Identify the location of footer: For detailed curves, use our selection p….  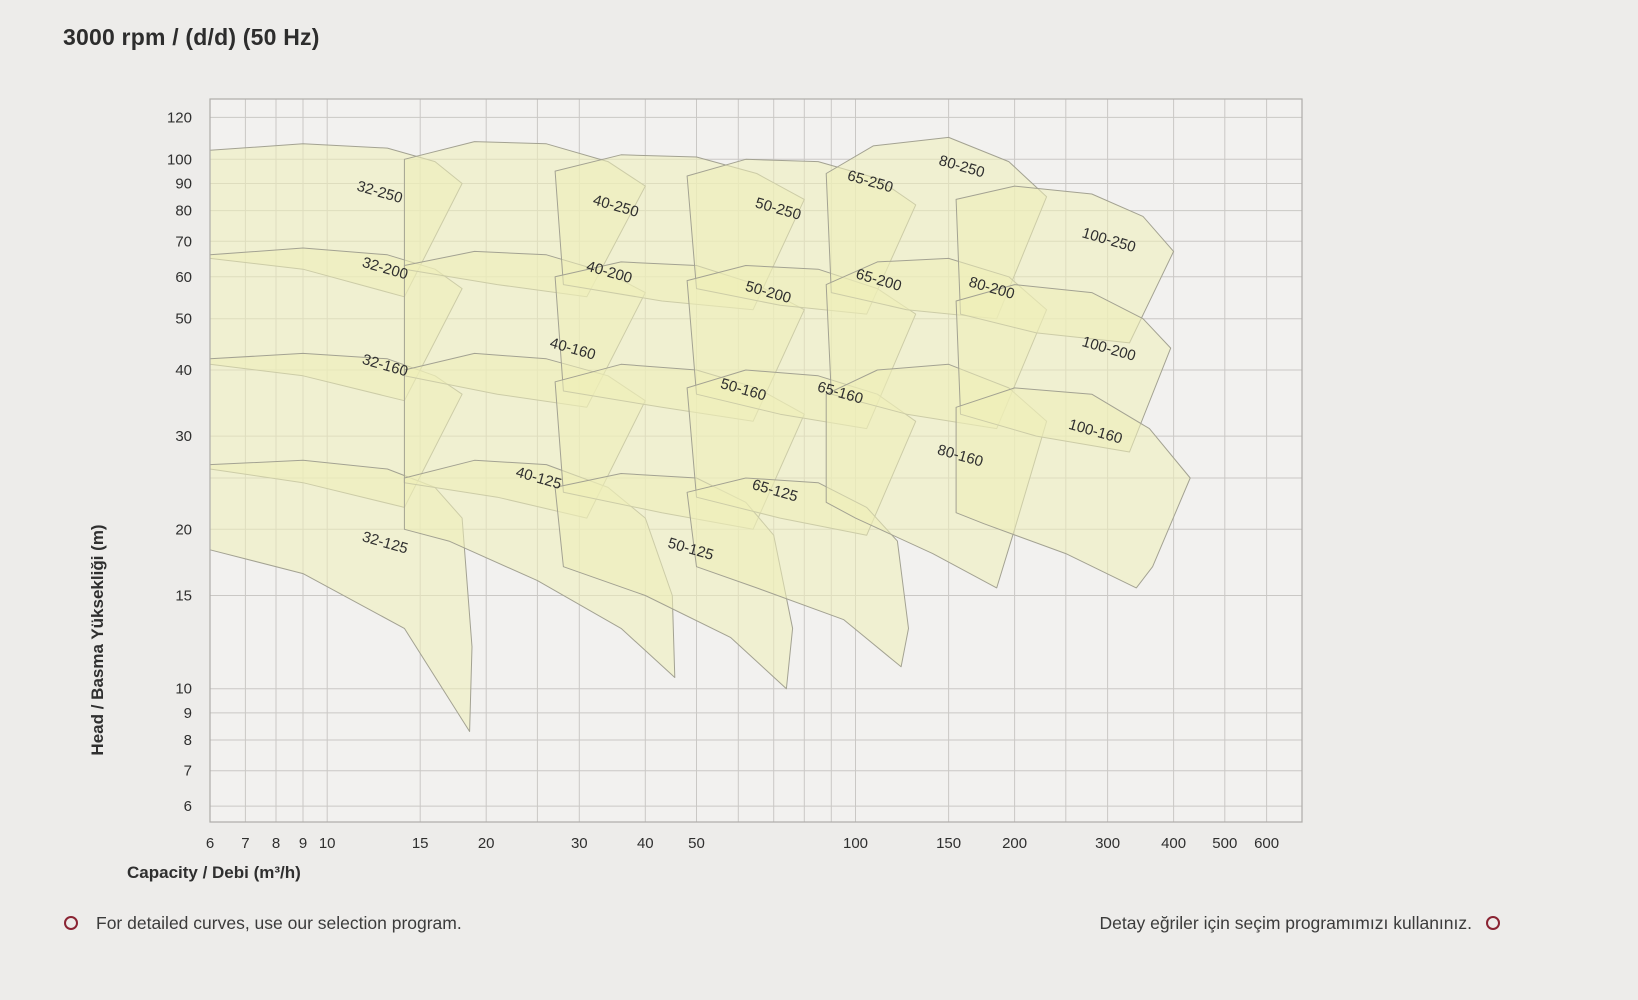
(819, 923).